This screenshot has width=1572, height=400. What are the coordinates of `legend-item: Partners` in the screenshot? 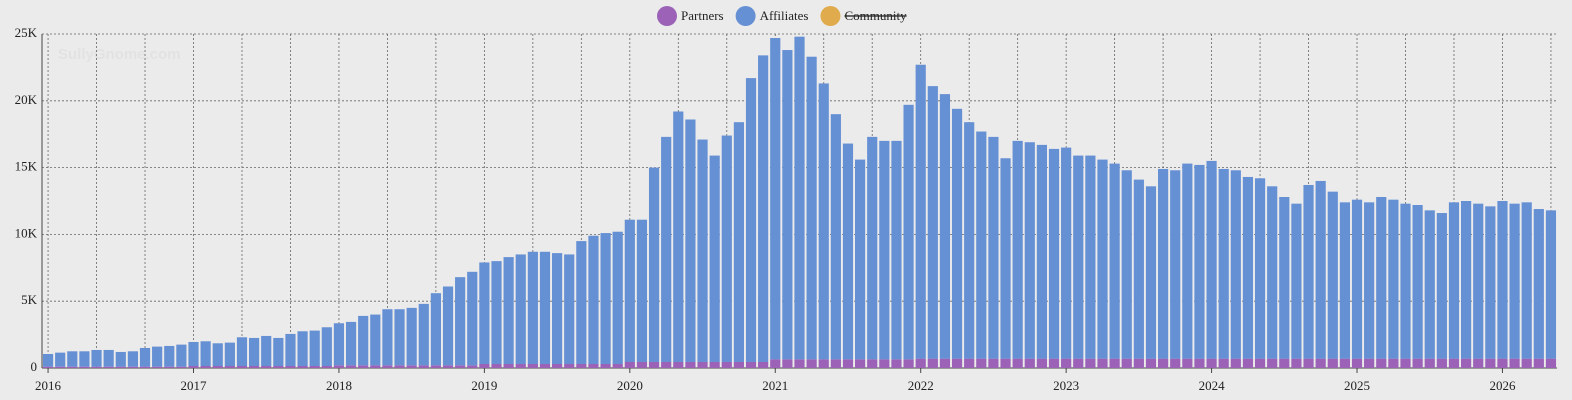 It's located at (690, 16).